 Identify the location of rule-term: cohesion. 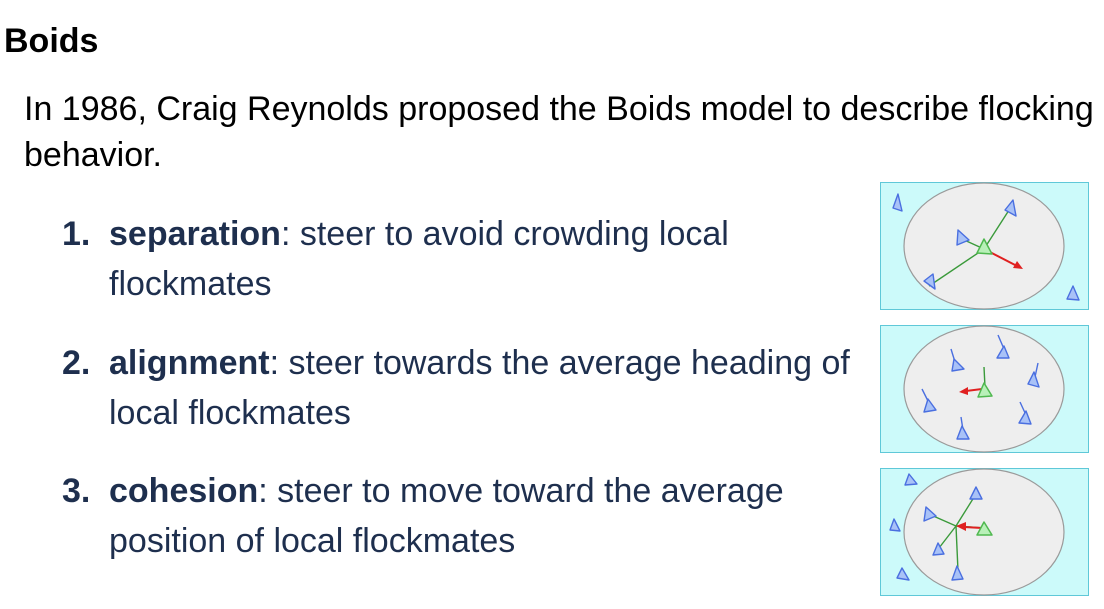
(184, 491).